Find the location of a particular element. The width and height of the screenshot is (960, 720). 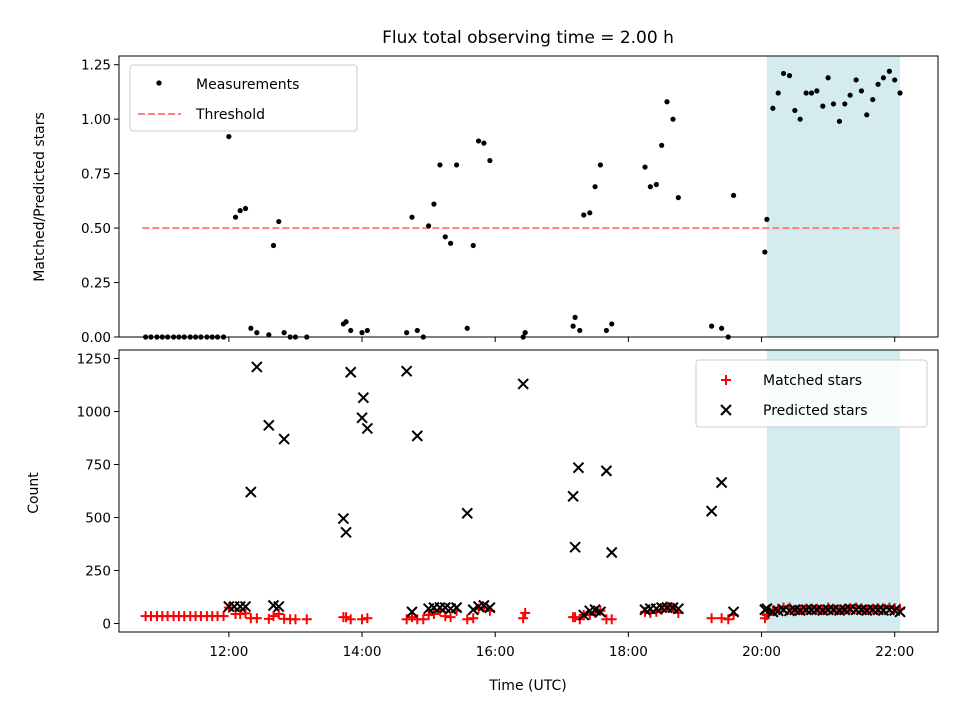

y-tick-label: 1250 is located at coordinates (94, 359).